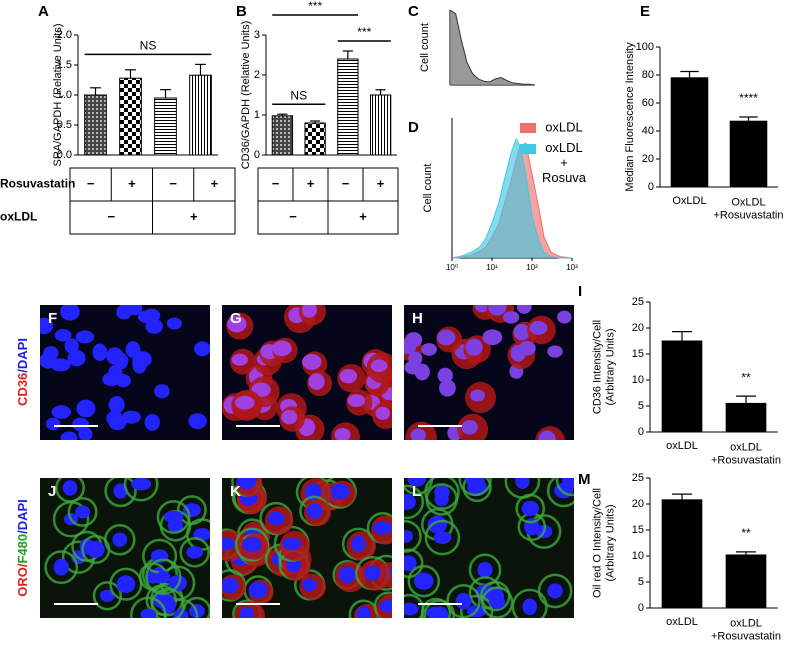 The height and width of the screenshot is (668, 800). Describe the element at coordinates (452, 267) in the screenshot. I see `x-tick-label: 10⁰` at that location.